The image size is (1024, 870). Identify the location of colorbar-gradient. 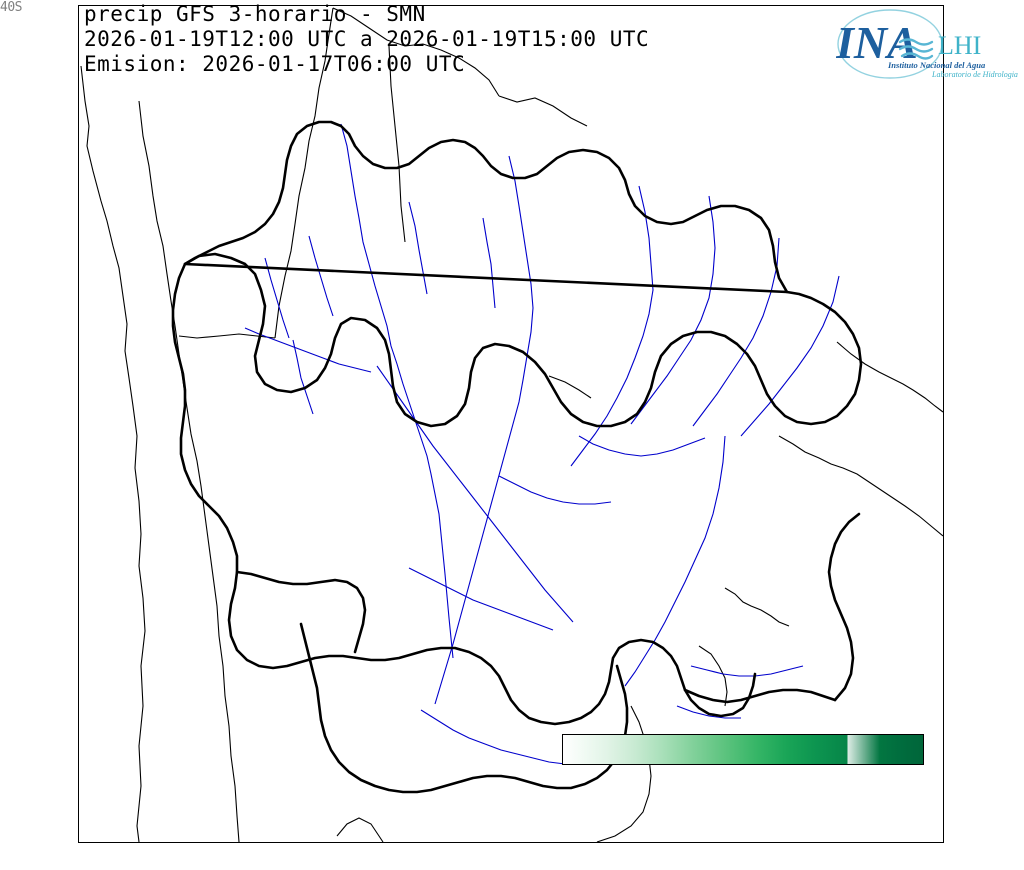
(743, 749).